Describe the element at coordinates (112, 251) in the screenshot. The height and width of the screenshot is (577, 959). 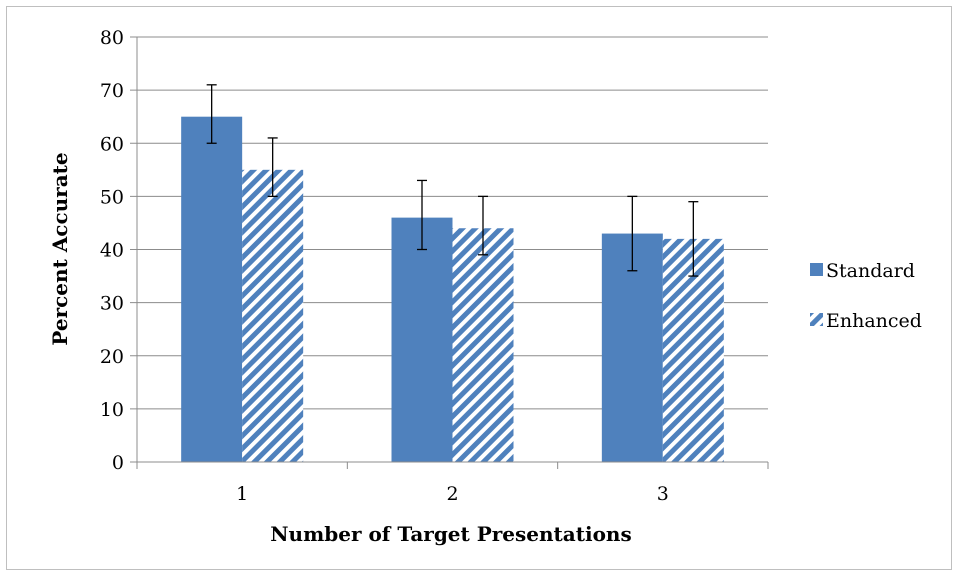
I see `y-tick-label: 40` at that location.